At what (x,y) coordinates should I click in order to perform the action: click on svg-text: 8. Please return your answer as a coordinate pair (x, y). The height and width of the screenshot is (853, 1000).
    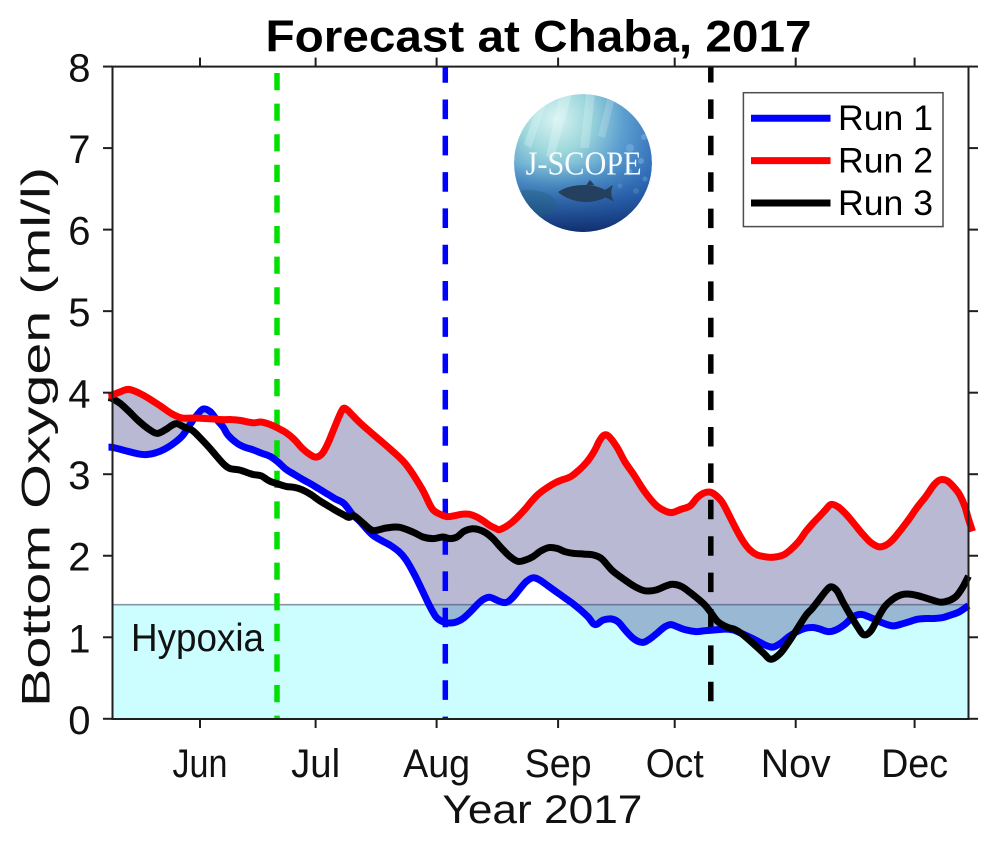
    Looking at the image, I should click on (79, 69).